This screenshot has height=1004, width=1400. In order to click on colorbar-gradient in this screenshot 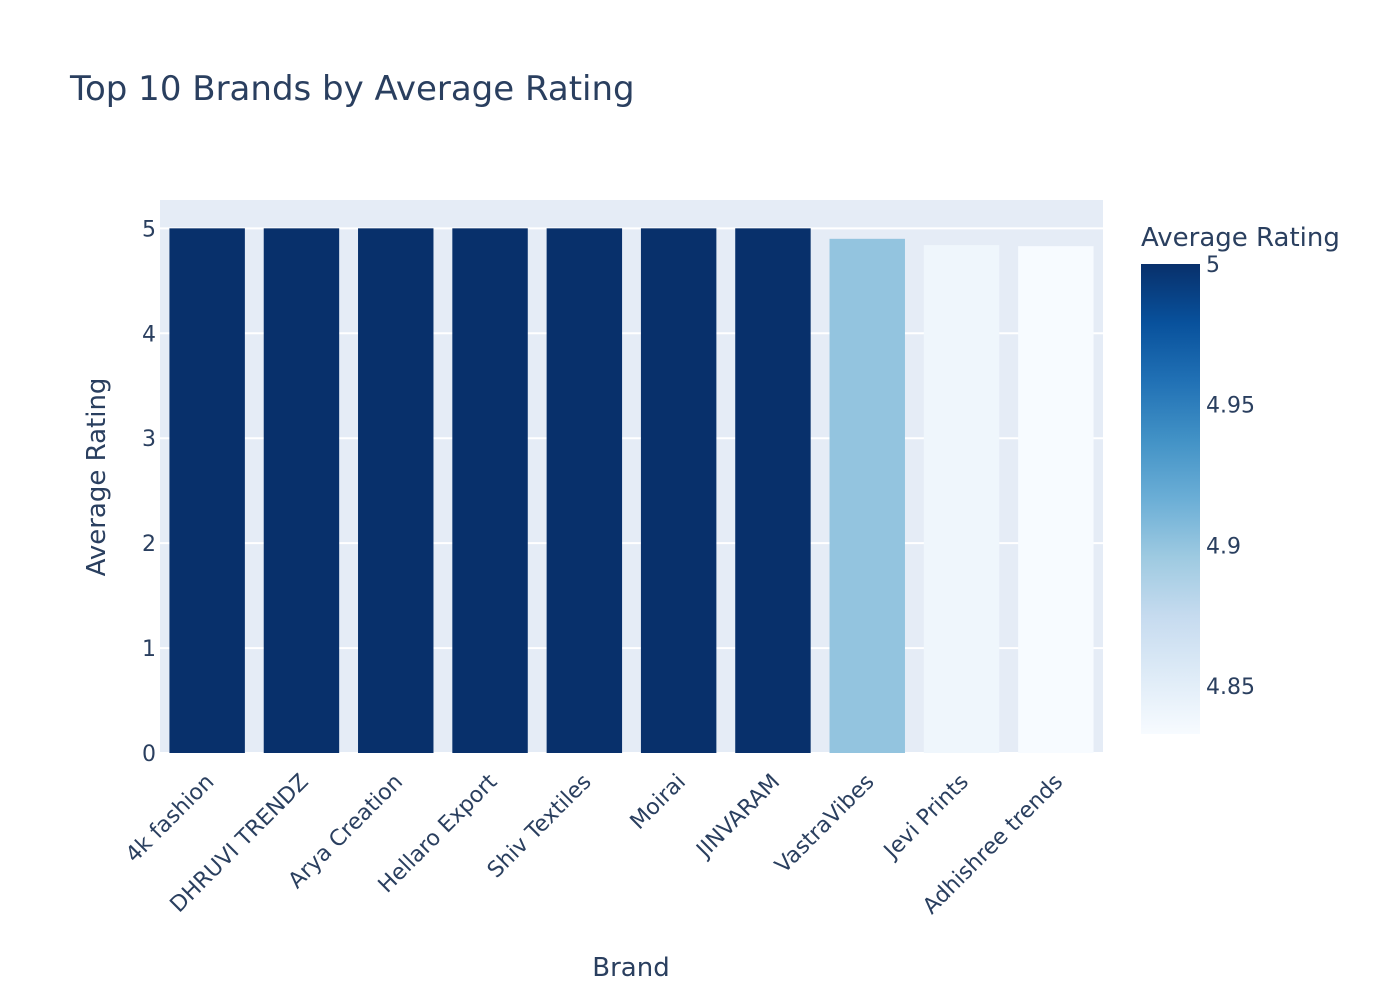, I will do `click(1170, 499)`.